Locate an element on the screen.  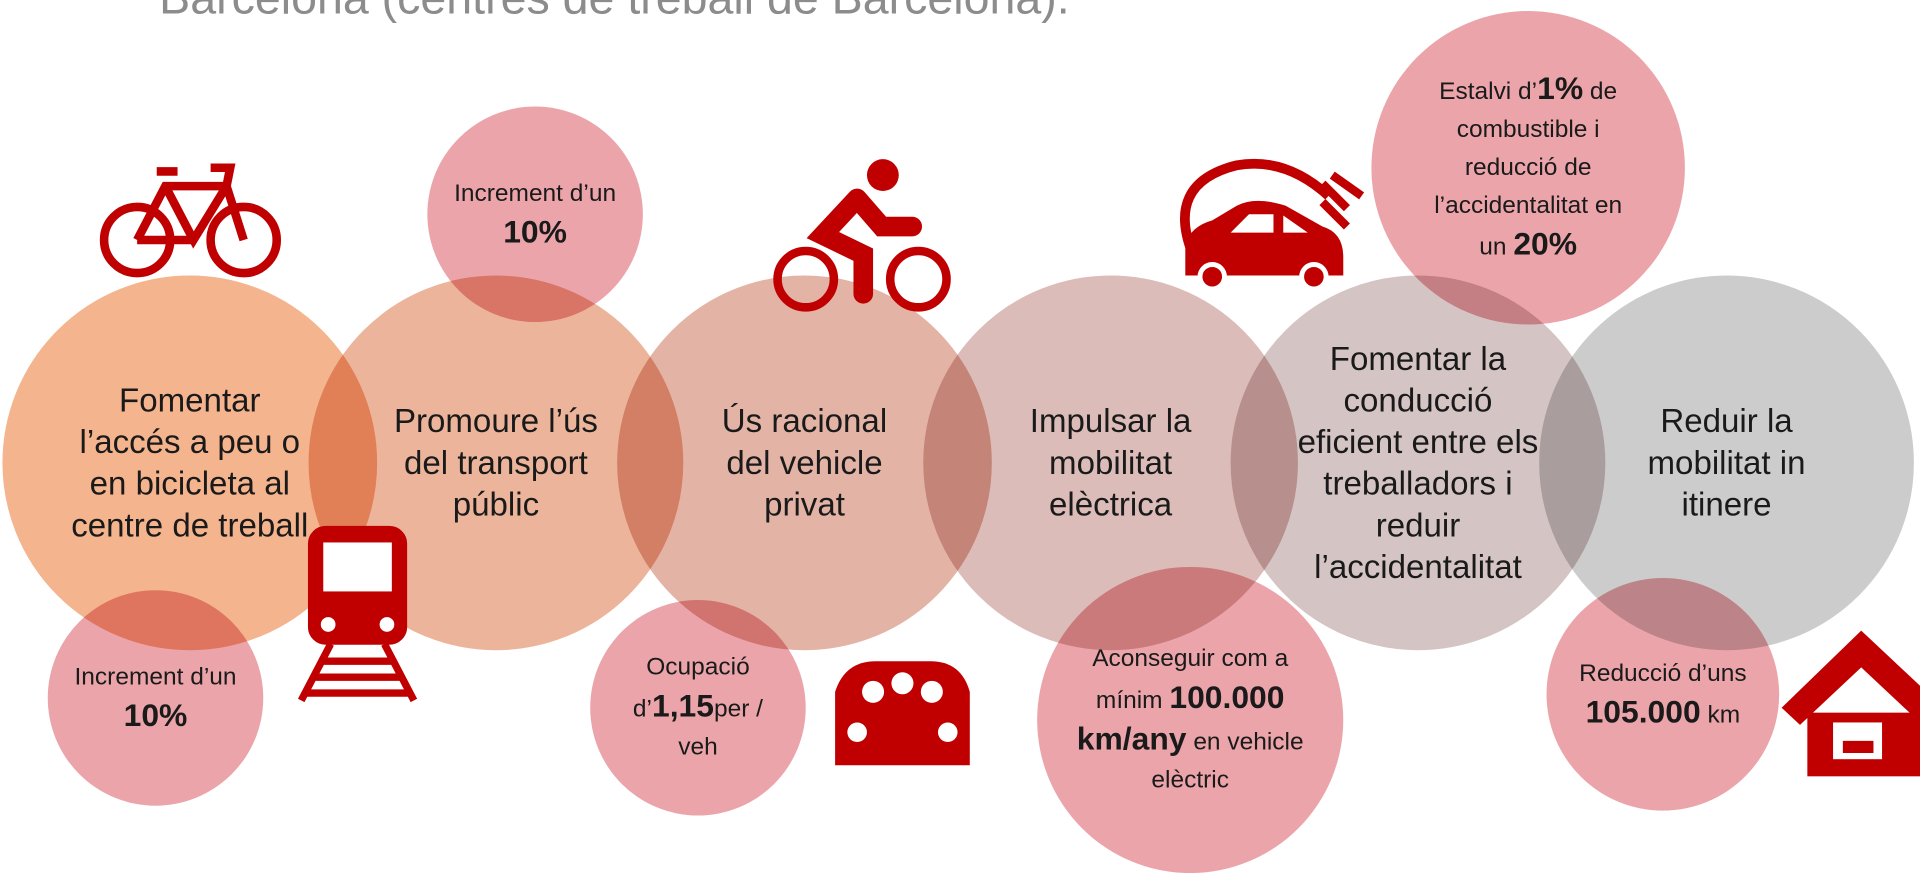
target-figure: 100.000 km/any is located at coordinates (1180, 717).